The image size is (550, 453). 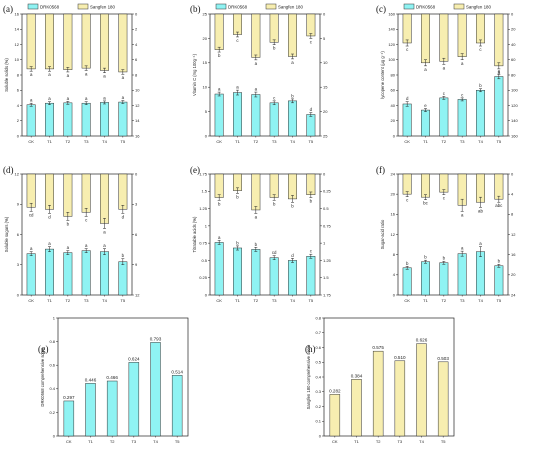 What do you see at coordinates (325, 87) in the screenshot?
I see `y-right-tick-label-b-3: 15` at bounding box center [325, 87].